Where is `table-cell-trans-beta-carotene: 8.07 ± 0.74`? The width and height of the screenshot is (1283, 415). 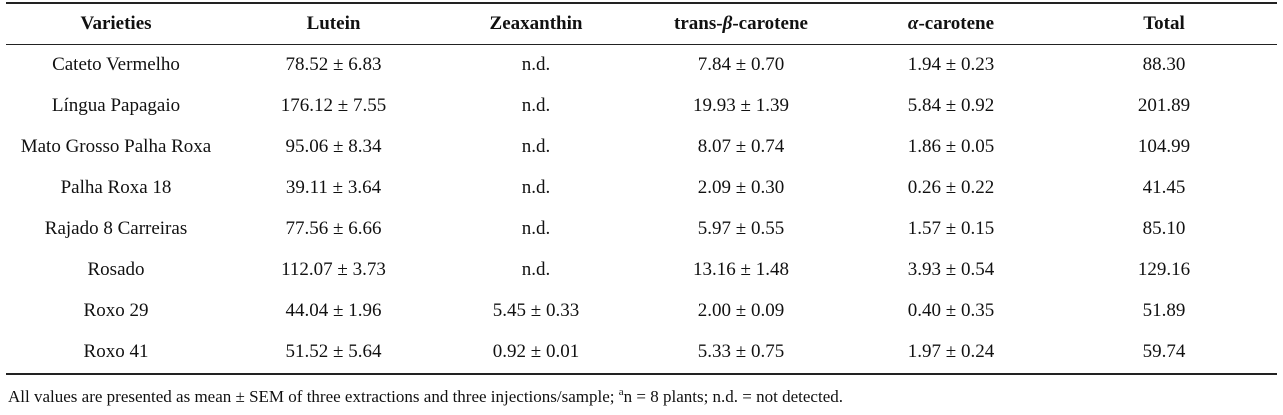 table-cell-trans-beta-carotene: 8.07 ± 0.74 is located at coordinates (741, 146).